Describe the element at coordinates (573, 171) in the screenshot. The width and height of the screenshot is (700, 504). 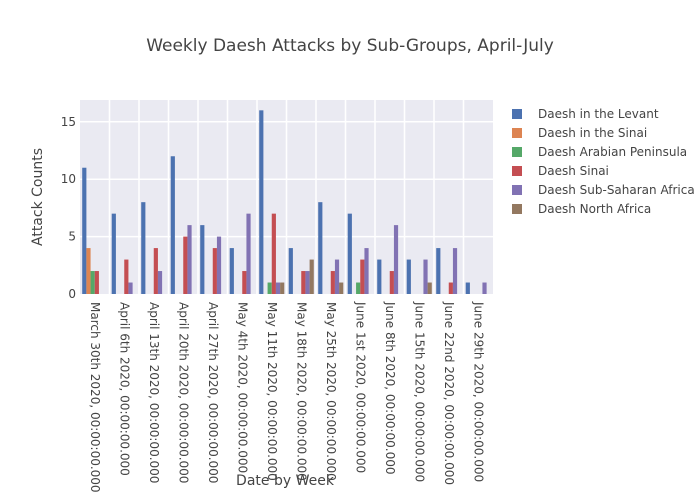
I see `legend-label: Daesh Sinai` at that location.